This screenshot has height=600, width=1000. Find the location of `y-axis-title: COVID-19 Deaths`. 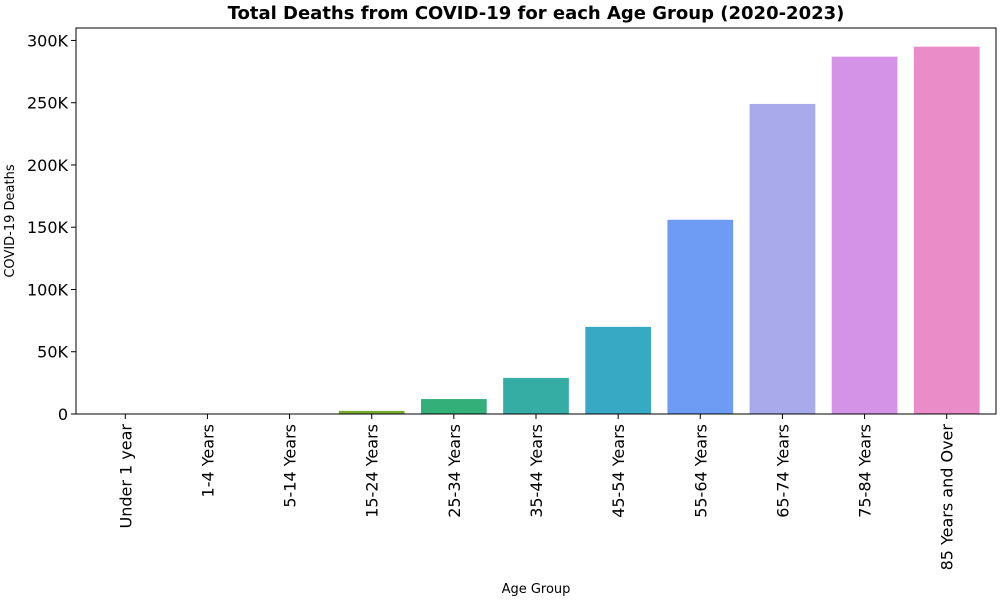

y-axis-title: COVID-19 Deaths is located at coordinates (10, 220).